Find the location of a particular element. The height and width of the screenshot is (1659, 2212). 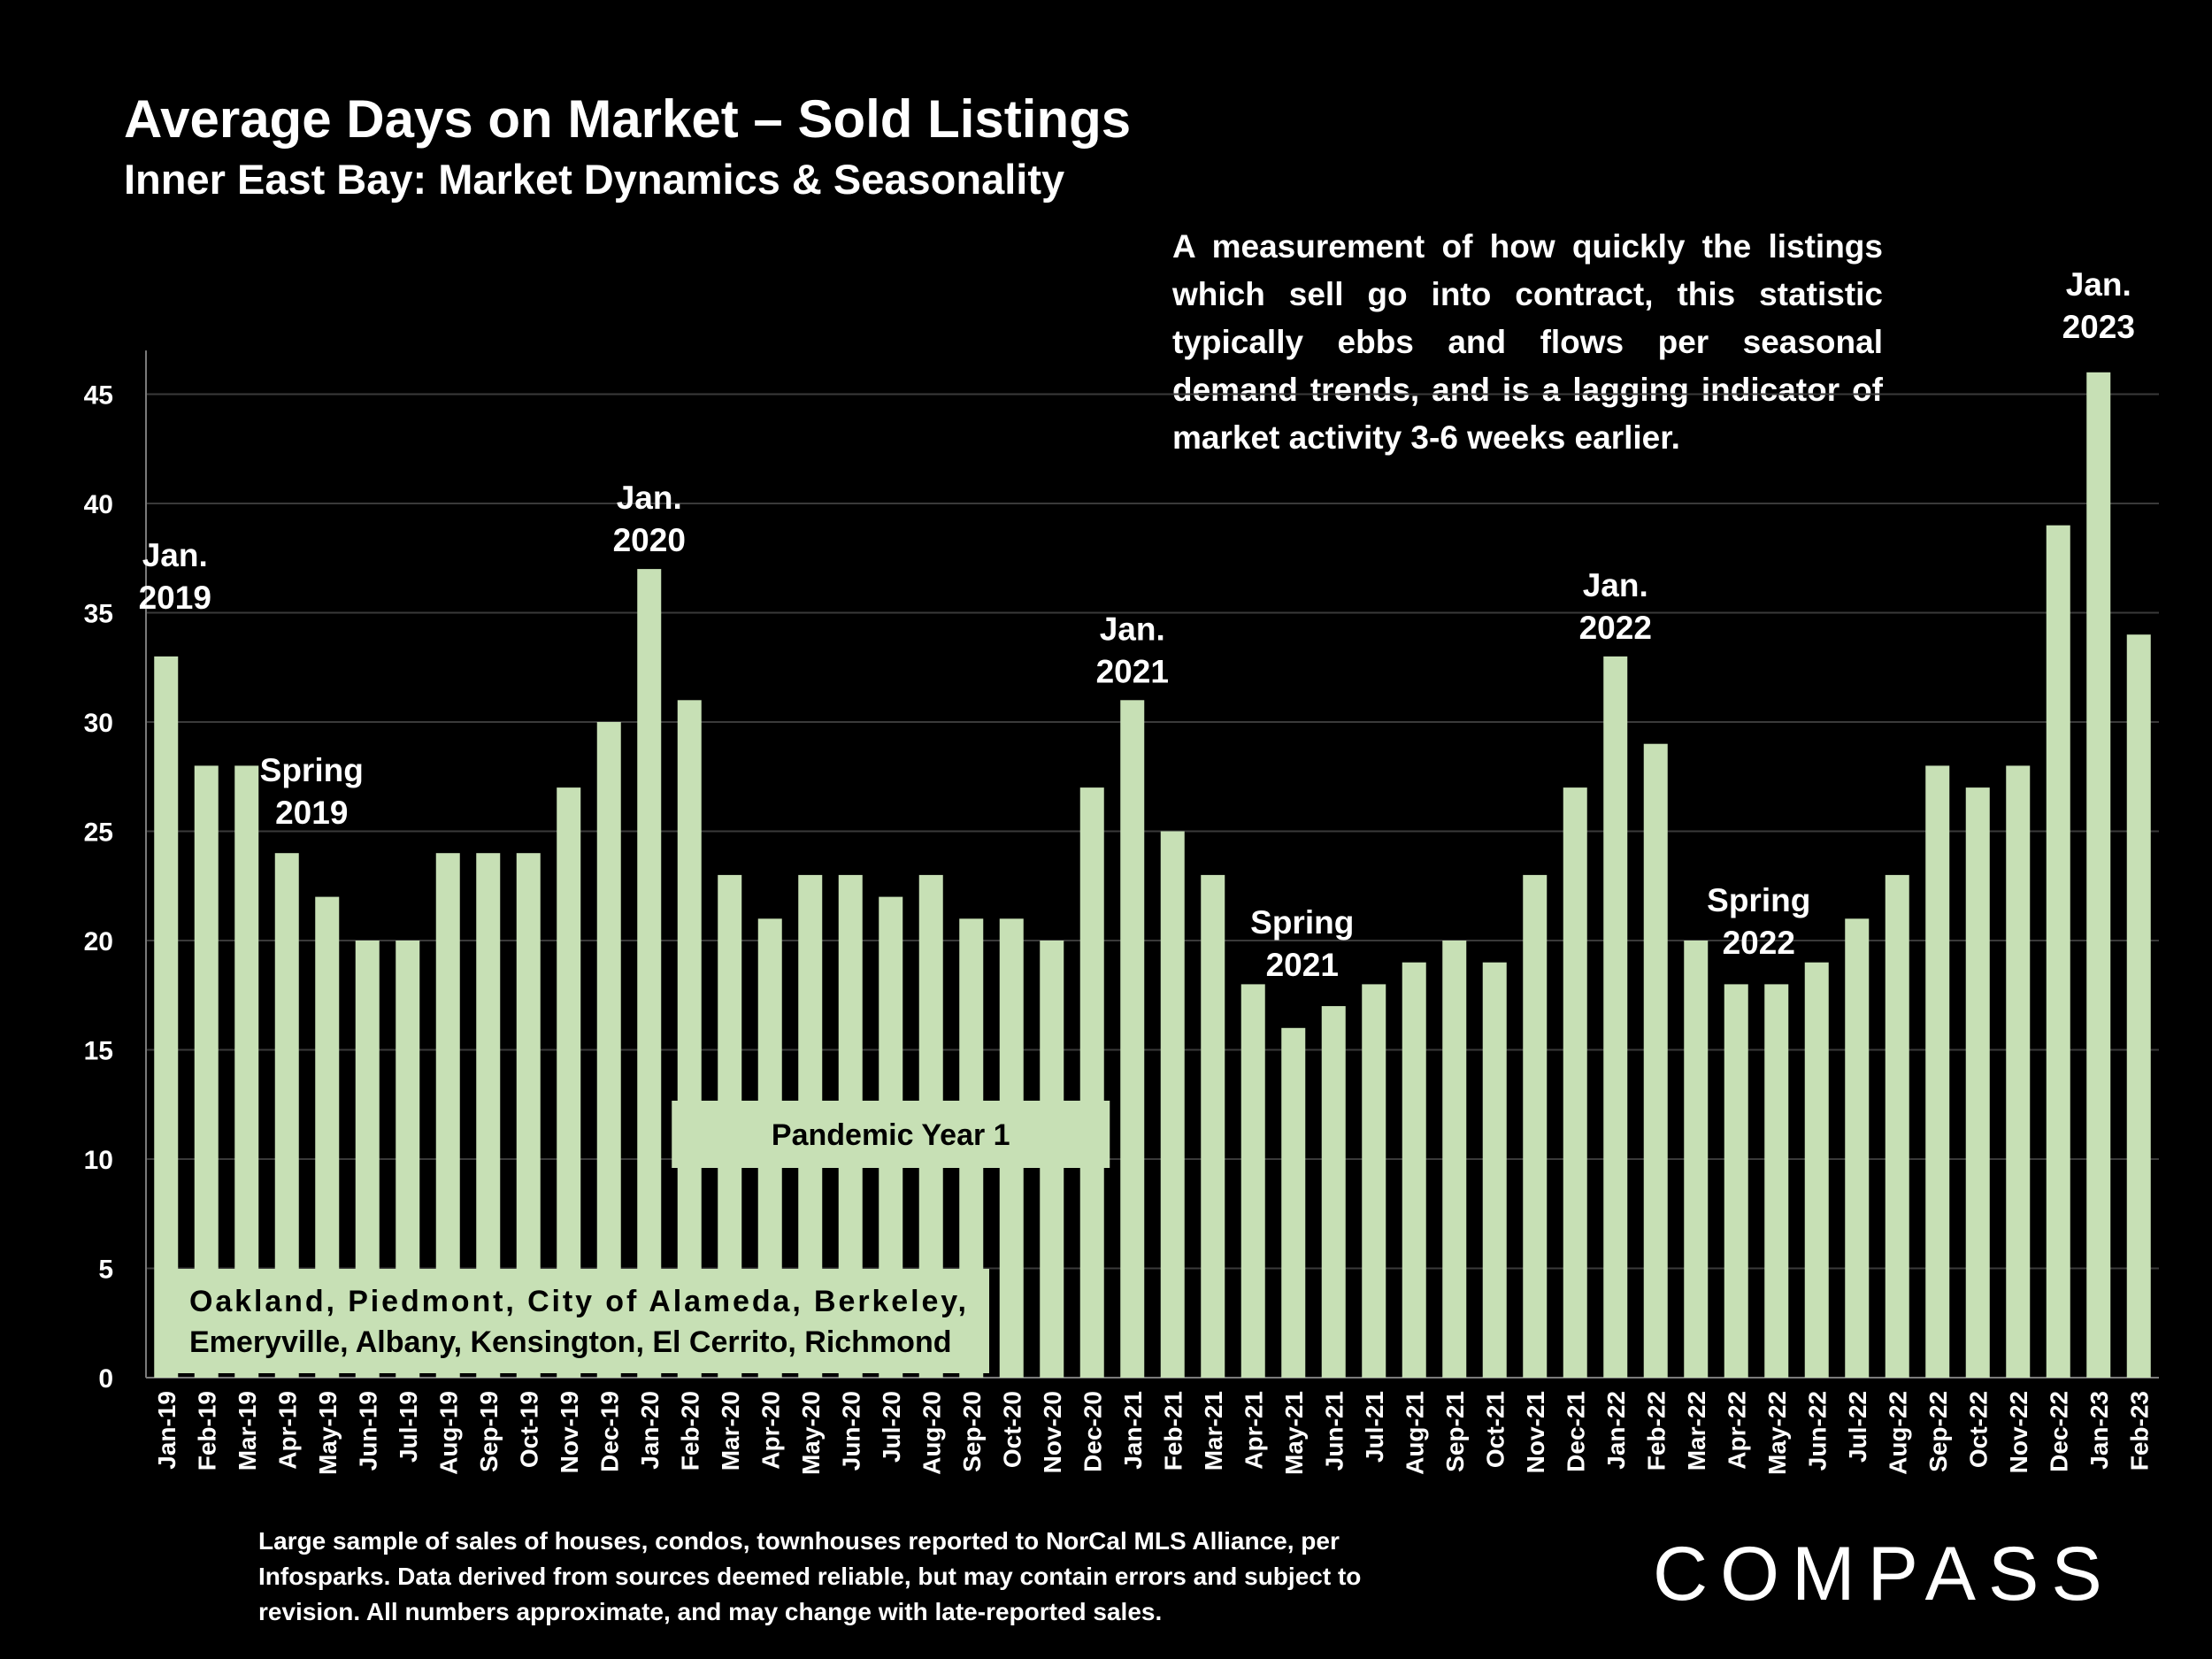

x-tick-label: Jul-19 is located at coordinates (409, 1427).